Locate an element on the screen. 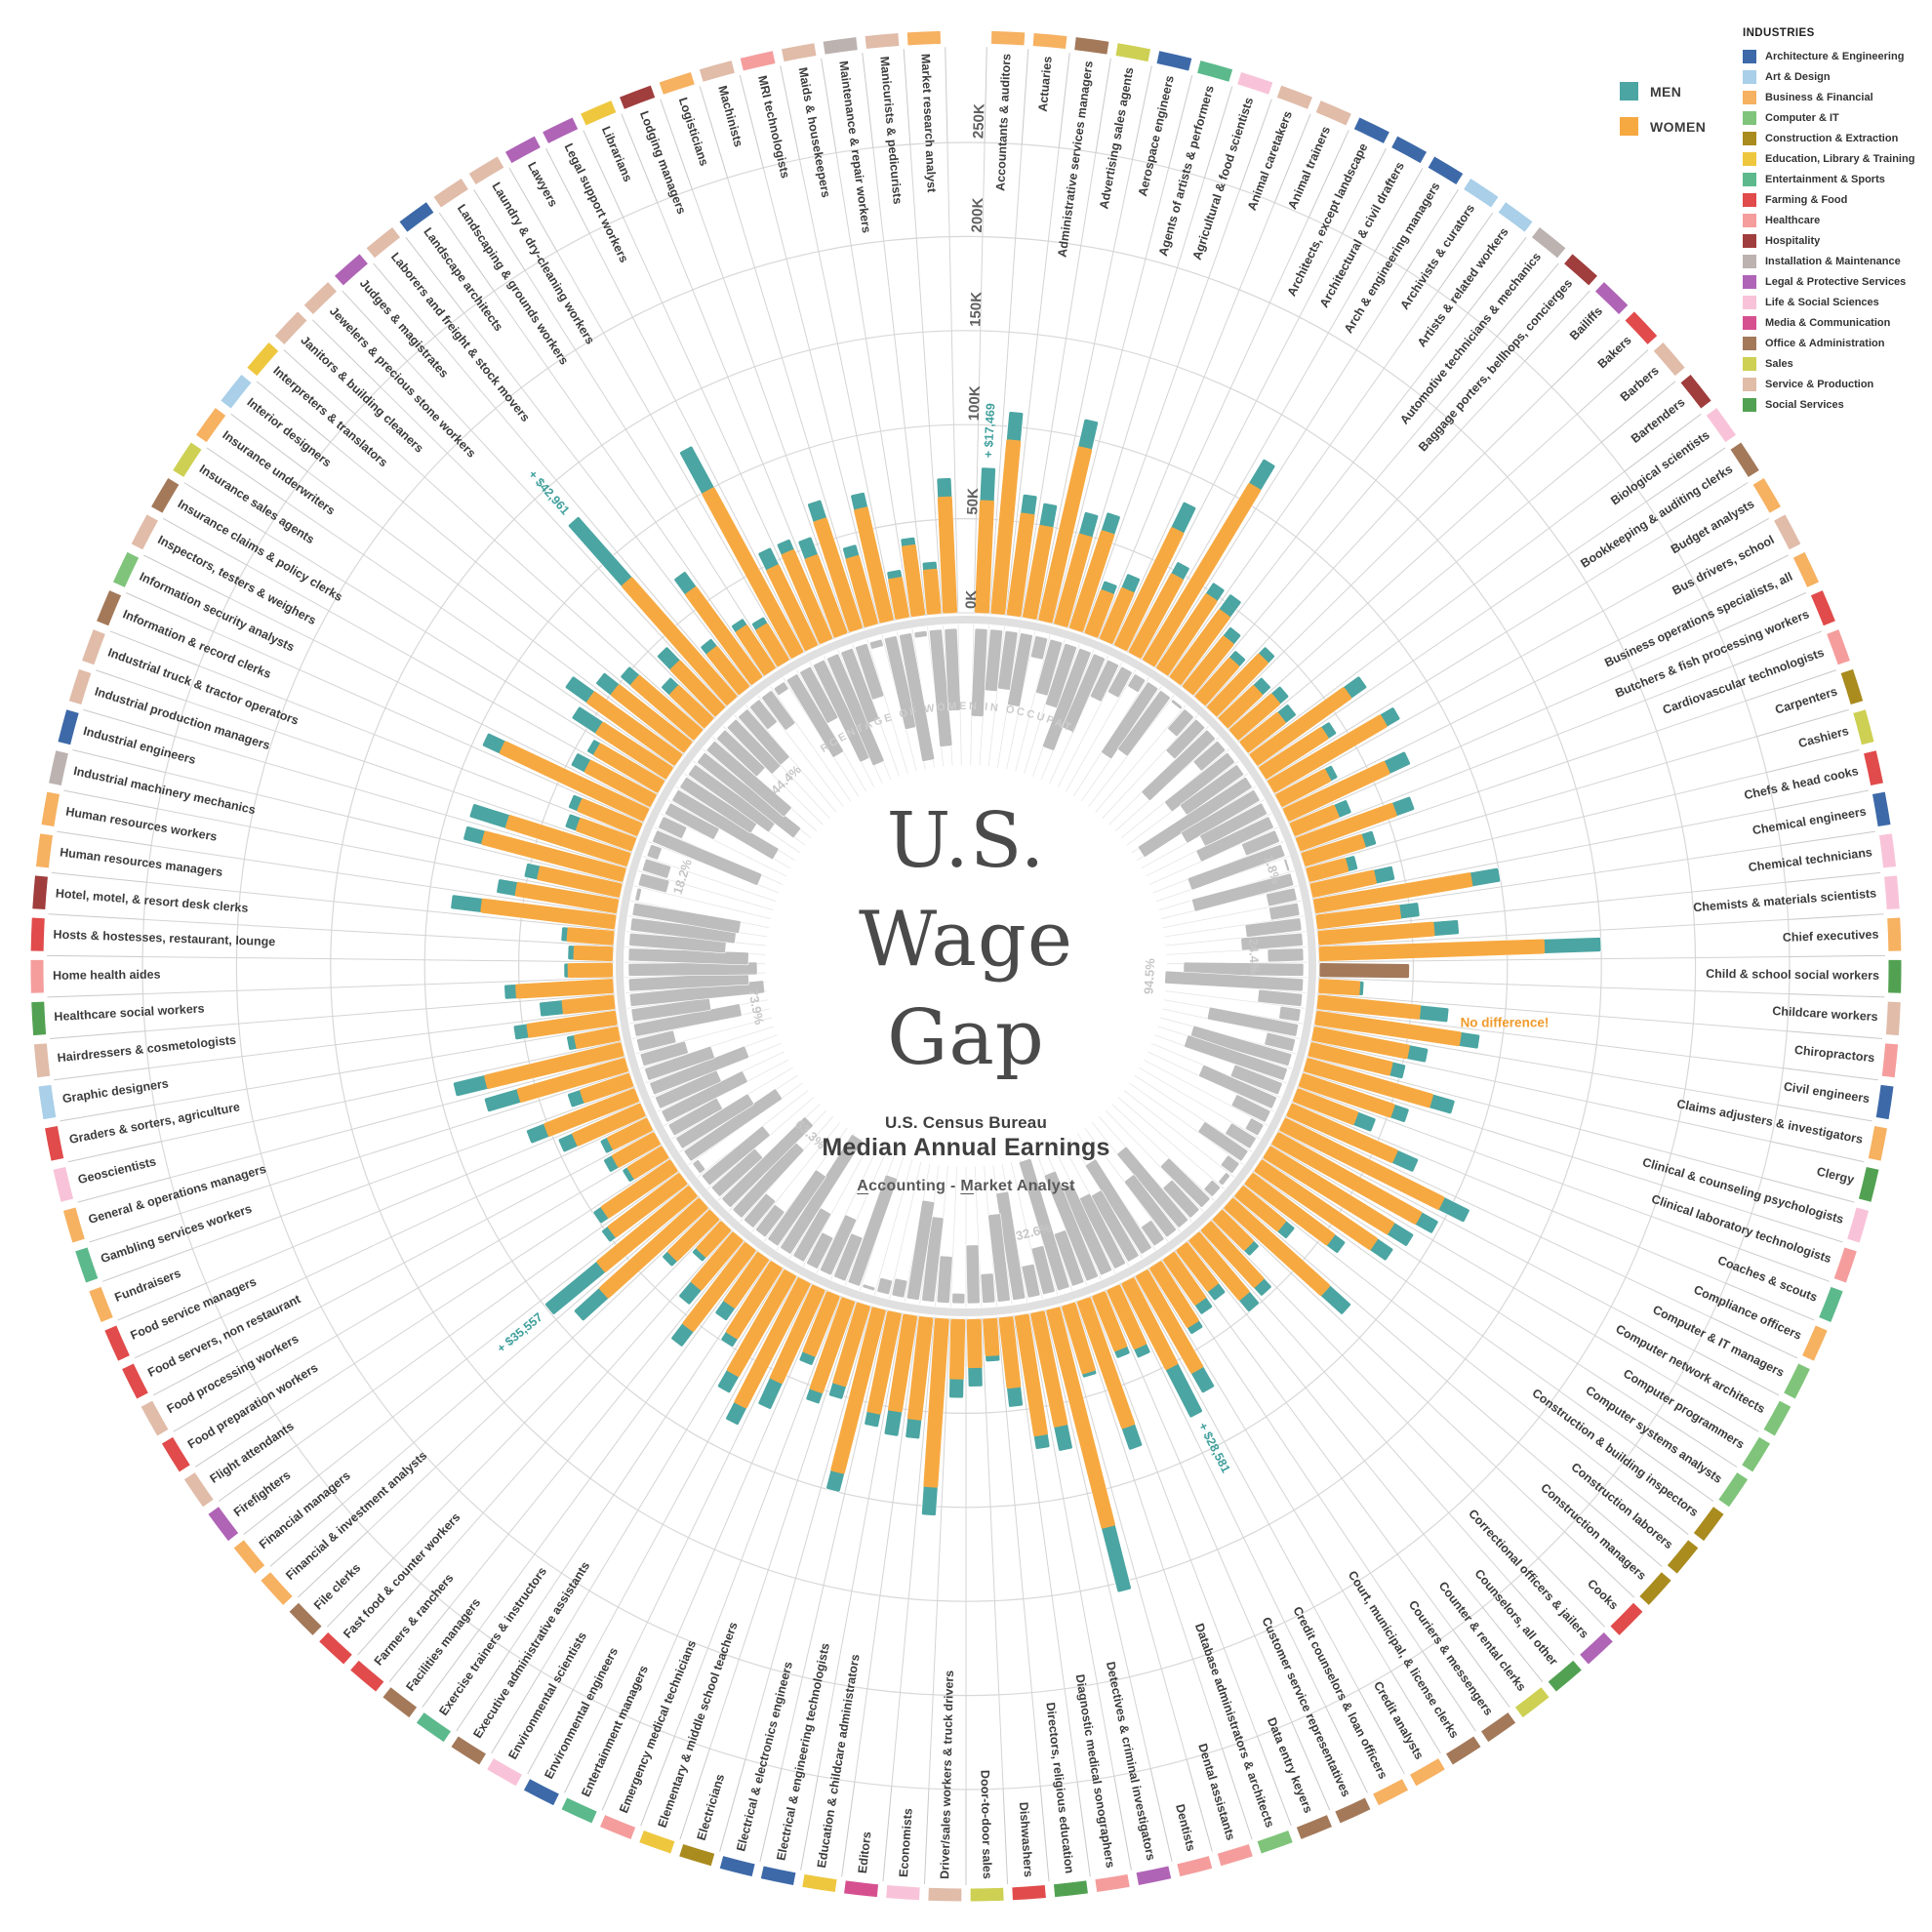 Image resolution: width=1932 pixels, height=1932 pixels. occupation-label: Child & school social workers is located at coordinates (1792, 975).